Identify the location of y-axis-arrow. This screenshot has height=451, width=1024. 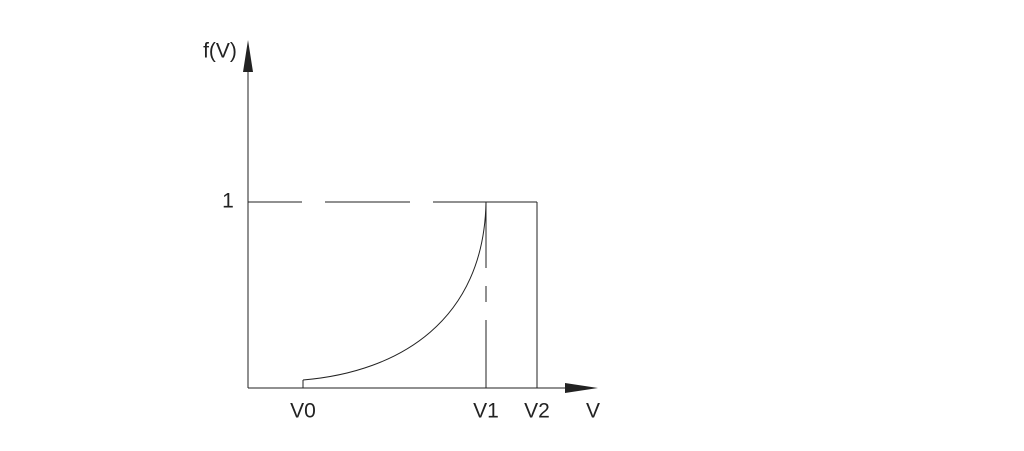
(248, 56).